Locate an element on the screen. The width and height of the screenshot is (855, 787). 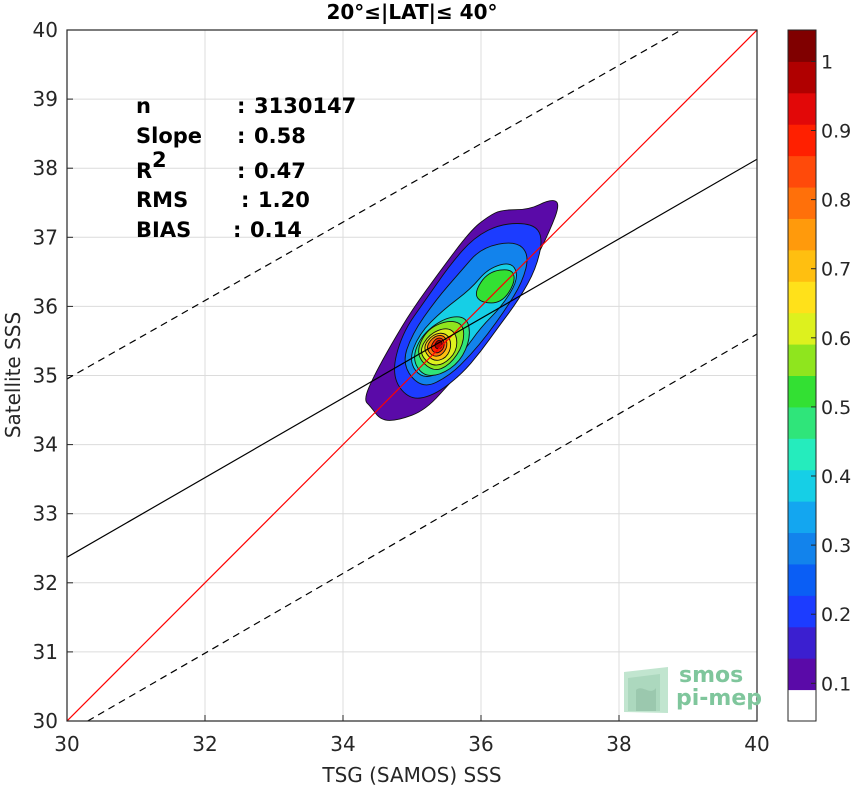
colorbar-tick-label: 1 is located at coordinates (827, 62).